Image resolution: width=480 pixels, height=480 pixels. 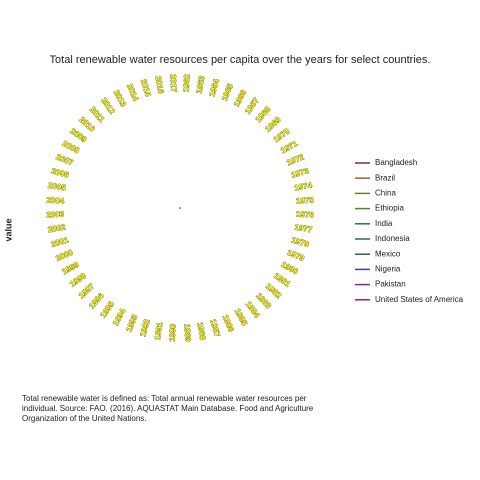 What do you see at coordinates (304, 229) in the screenshot?
I see `angle-label: 1977` at bounding box center [304, 229].